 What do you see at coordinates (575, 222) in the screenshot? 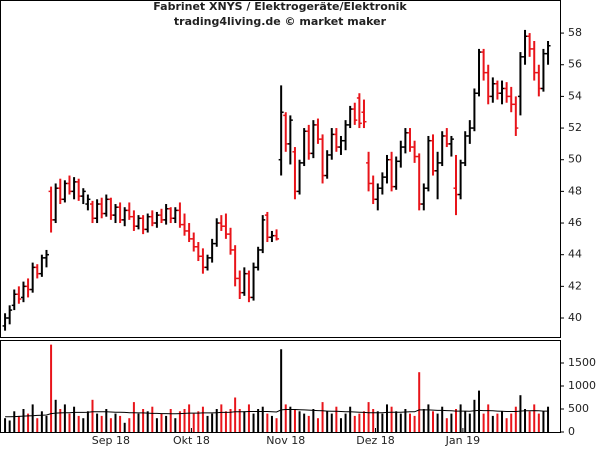
I see `y-tick-label: 46` at bounding box center [575, 222].